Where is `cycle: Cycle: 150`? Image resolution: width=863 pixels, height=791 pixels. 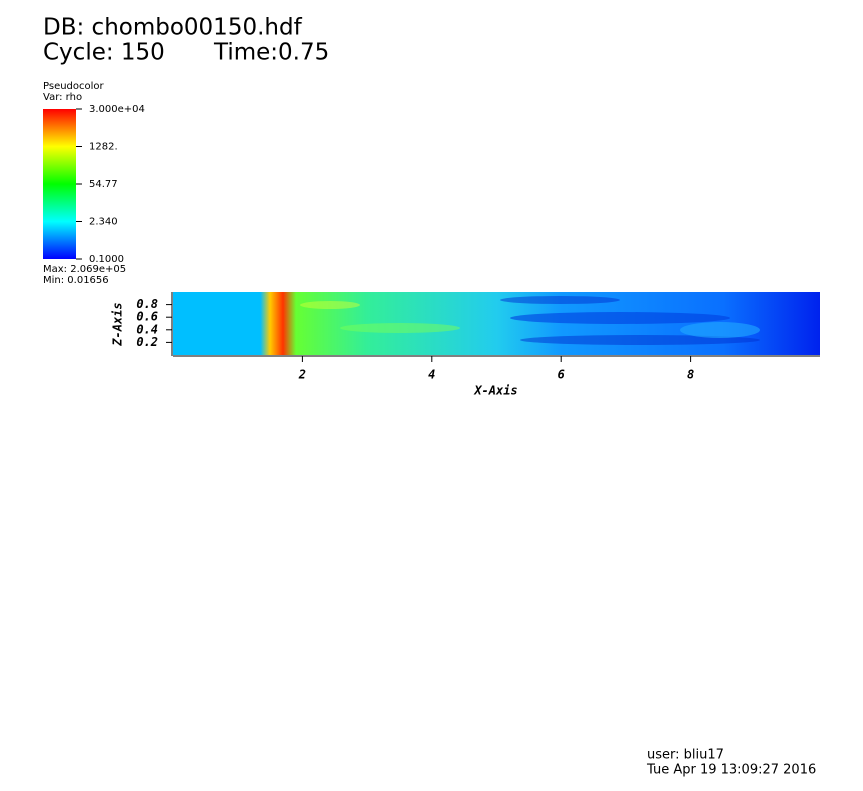
cycle: Cycle: 150 is located at coordinates (104, 53).